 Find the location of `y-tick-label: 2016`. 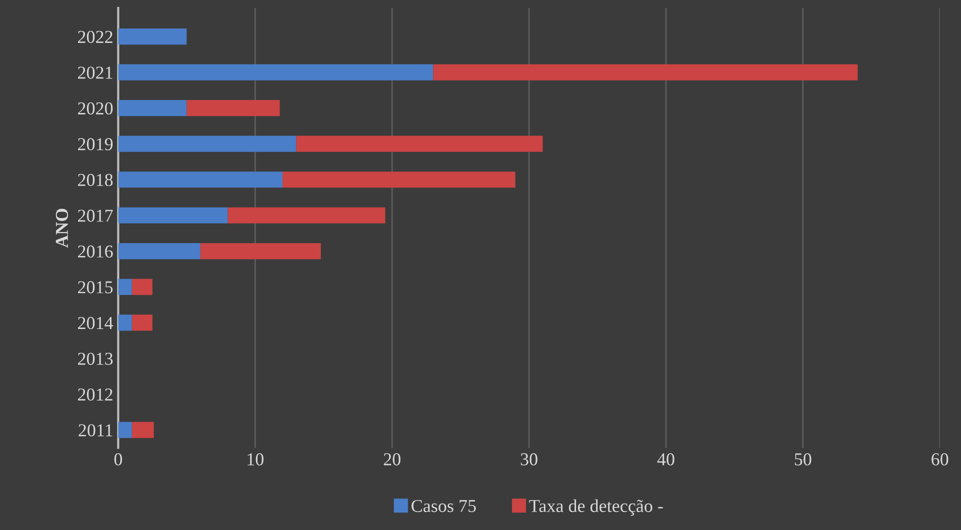

y-tick-label: 2016 is located at coordinates (95, 251).